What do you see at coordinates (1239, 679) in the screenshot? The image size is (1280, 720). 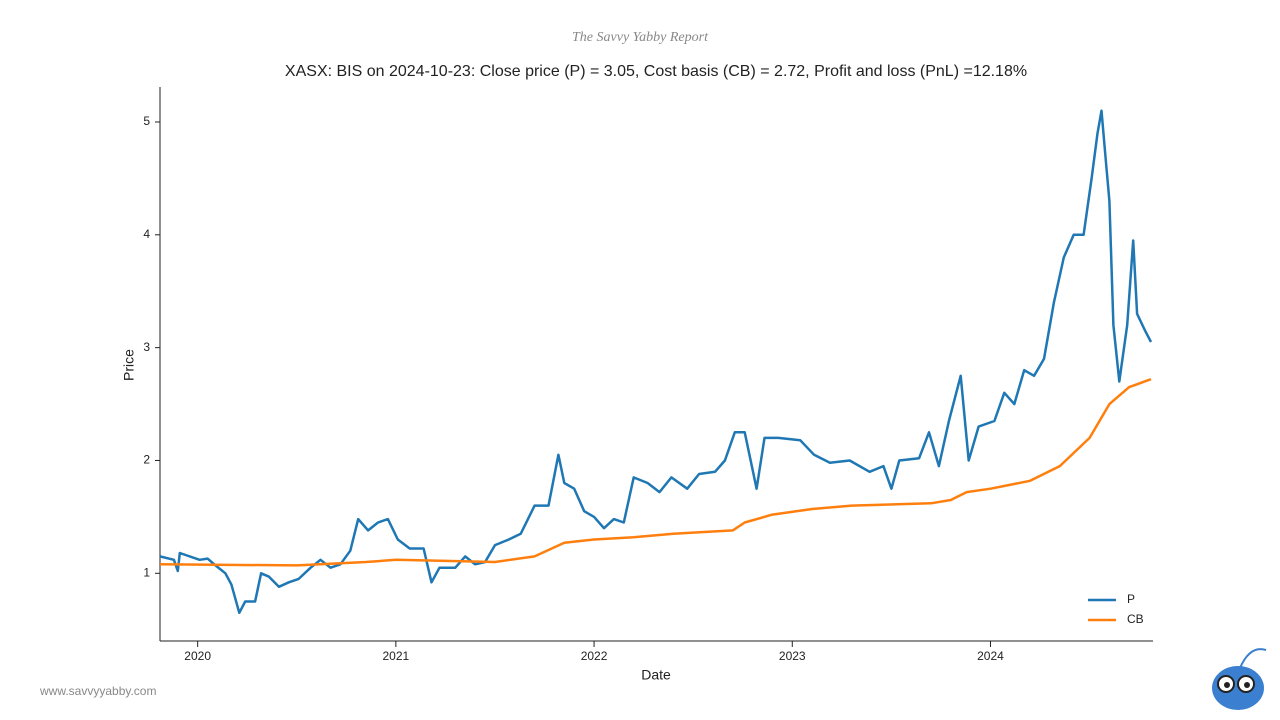 I see `logo` at bounding box center [1239, 679].